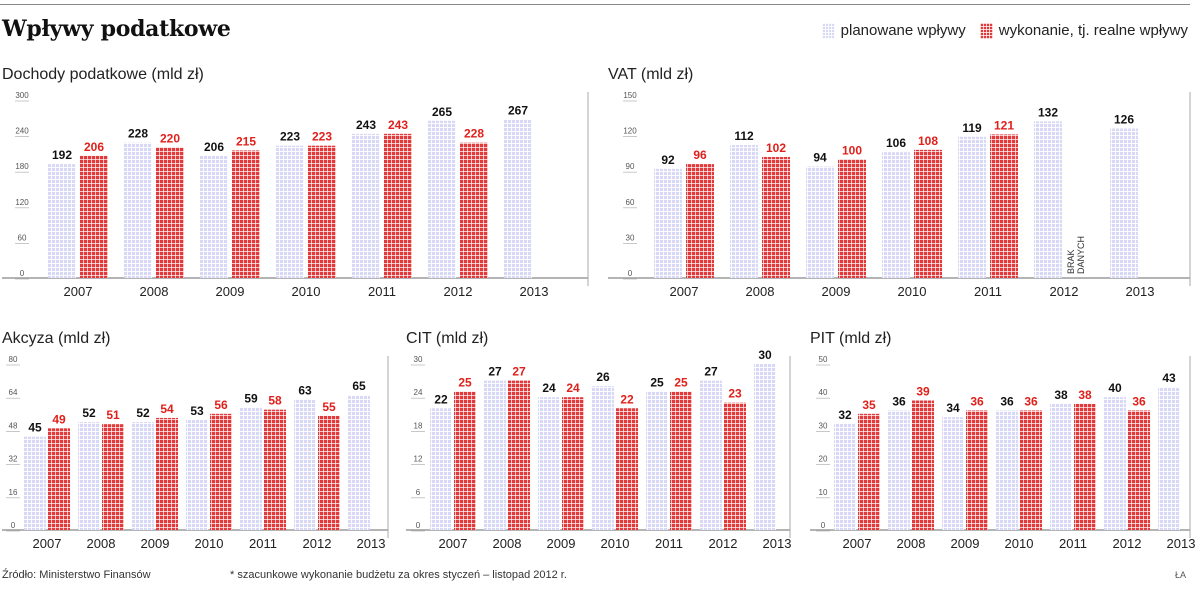 Image resolution: width=1200 pixels, height=589 pixels. What do you see at coordinates (845, 415) in the screenshot?
I see `pit-value-label-planned: 32` at bounding box center [845, 415].